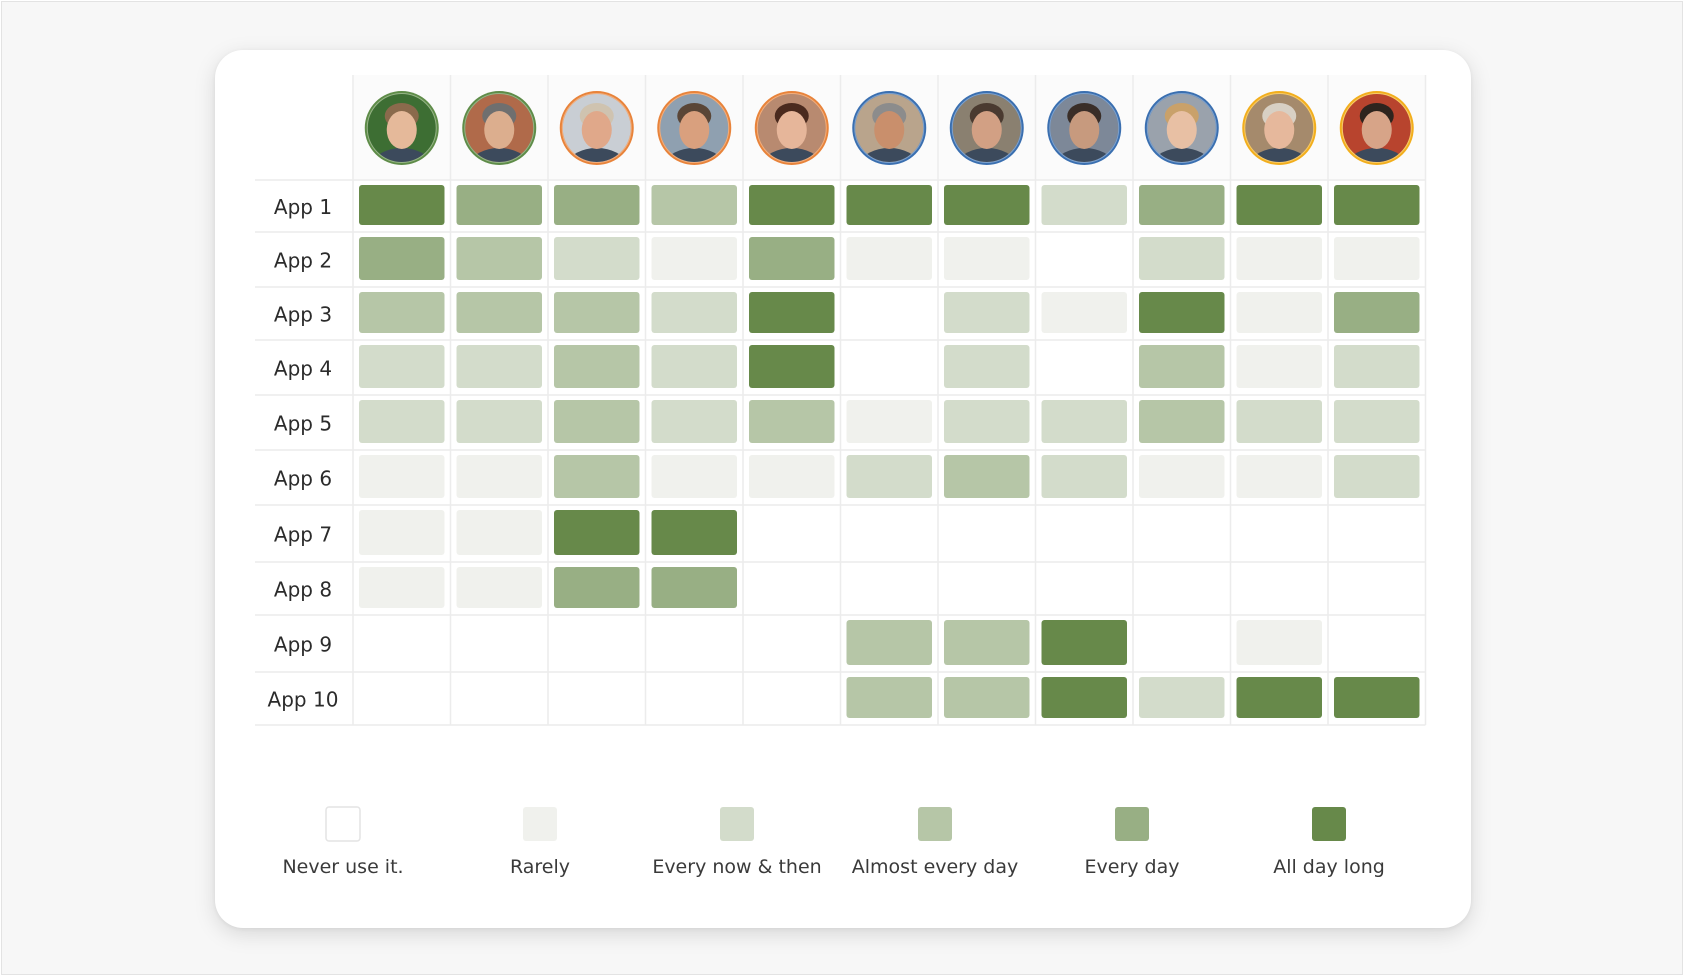 The width and height of the screenshot is (1686, 978). What do you see at coordinates (303, 369) in the screenshot?
I see `row-label: App 4` at bounding box center [303, 369].